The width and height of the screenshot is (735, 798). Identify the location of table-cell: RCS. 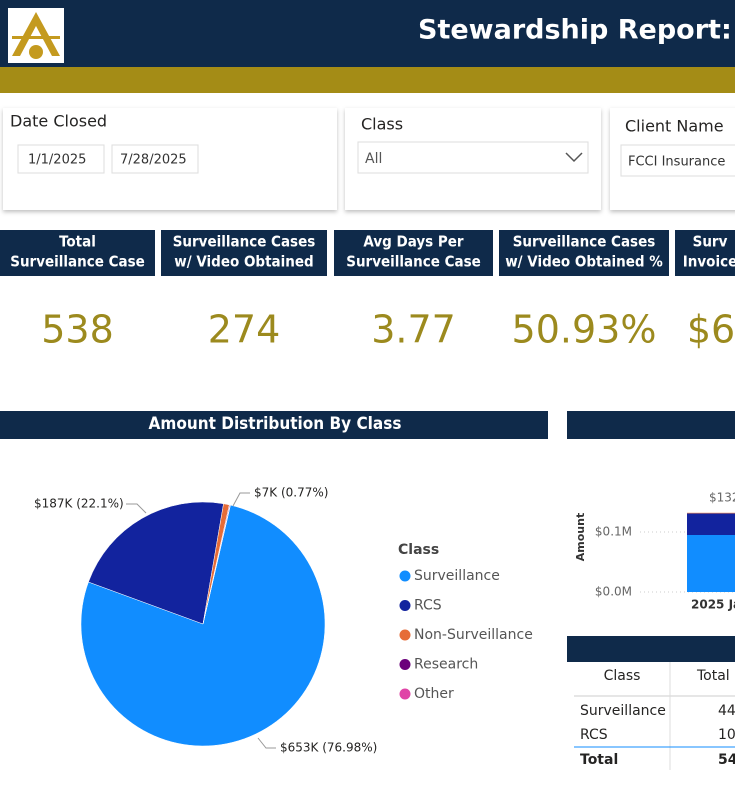
(594, 735).